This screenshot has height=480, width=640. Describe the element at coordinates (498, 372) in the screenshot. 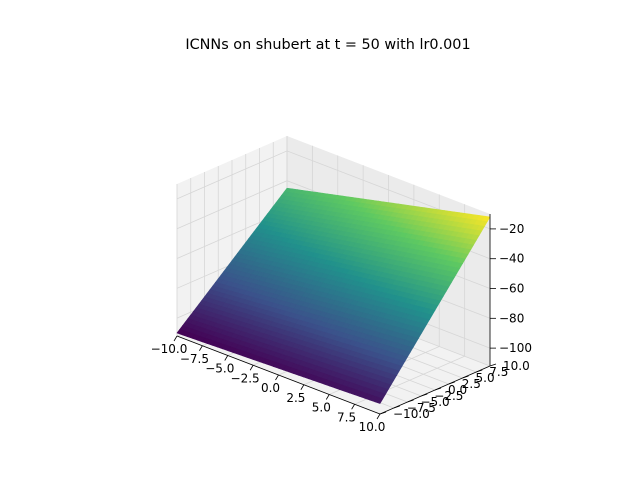

I see `y-tick-label: 7.5` at that location.